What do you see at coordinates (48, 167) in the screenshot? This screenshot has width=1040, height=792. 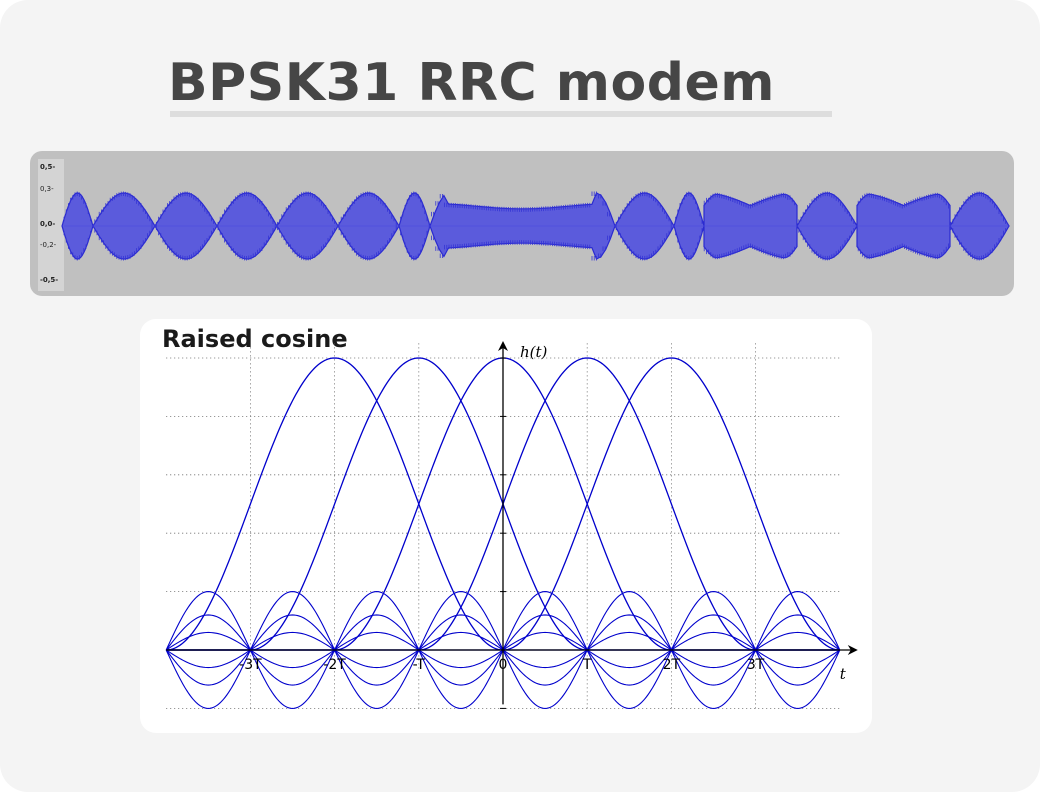 I see `waveform-scale-label: 0,5-` at bounding box center [48, 167].